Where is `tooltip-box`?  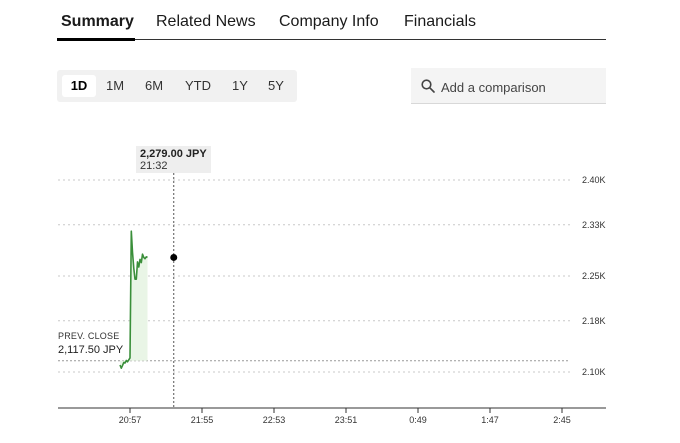 tooltip-box is located at coordinates (173, 159).